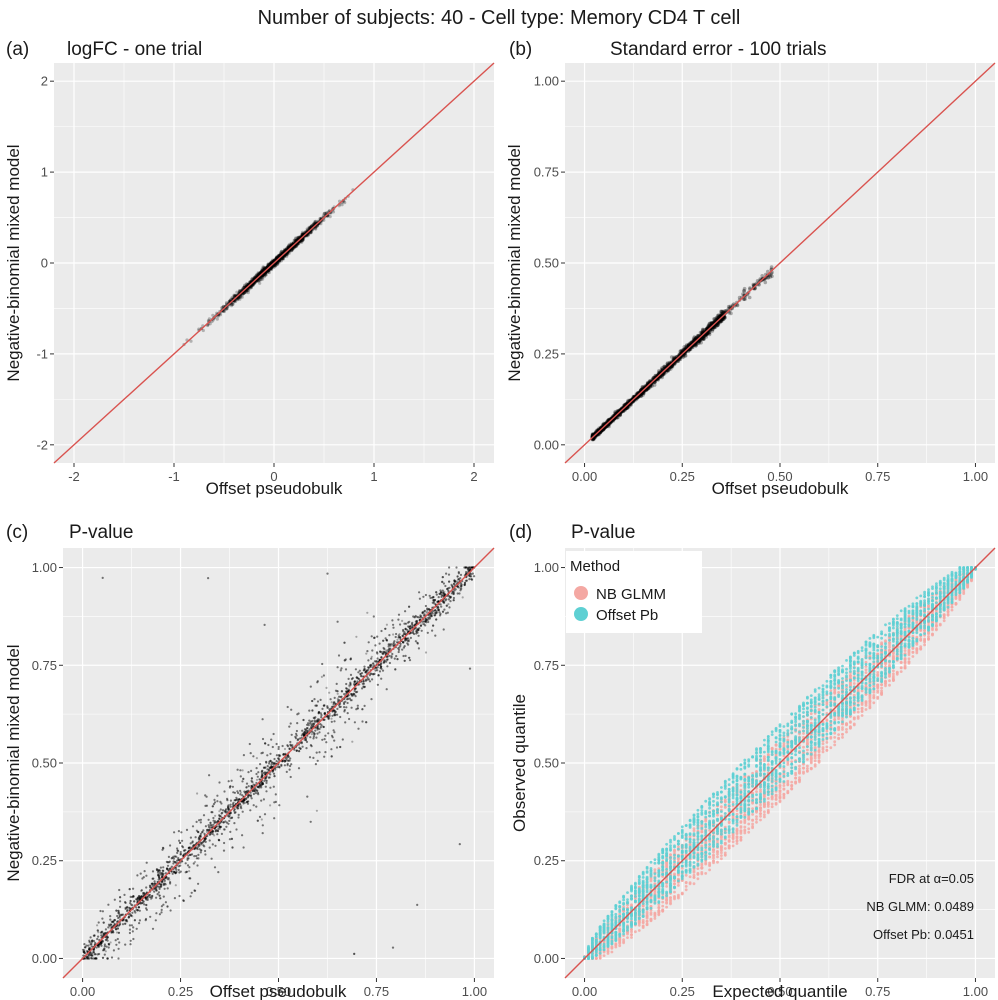 The height and width of the screenshot is (1000, 998). What do you see at coordinates (514, 262) in the screenshot?
I see `panel-b-y-label: Negative-binomial mixed model` at bounding box center [514, 262].